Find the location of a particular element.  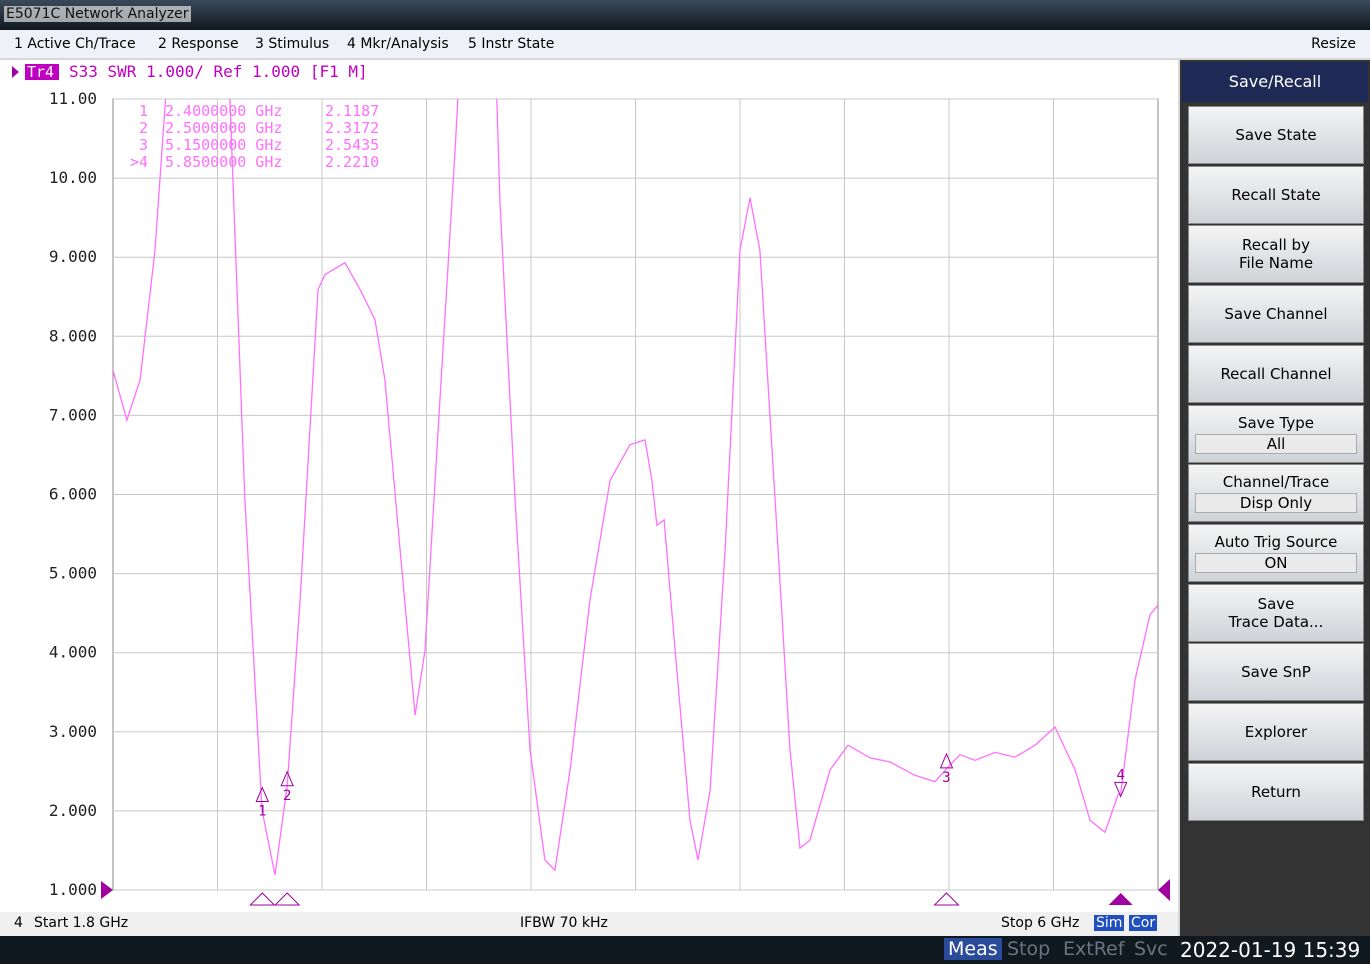

y-tick-label: 2.000 is located at coordinates (73, 810).